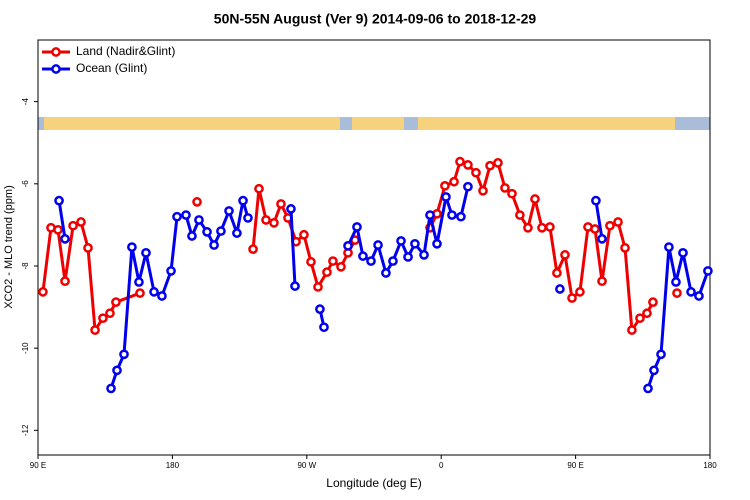 The width and height of the screenshot is (750, 500). What do you see at coordinates (306, 465) in the screenshot?
I see `x-tick-label: 90 W` at bounding box center [306, 465].